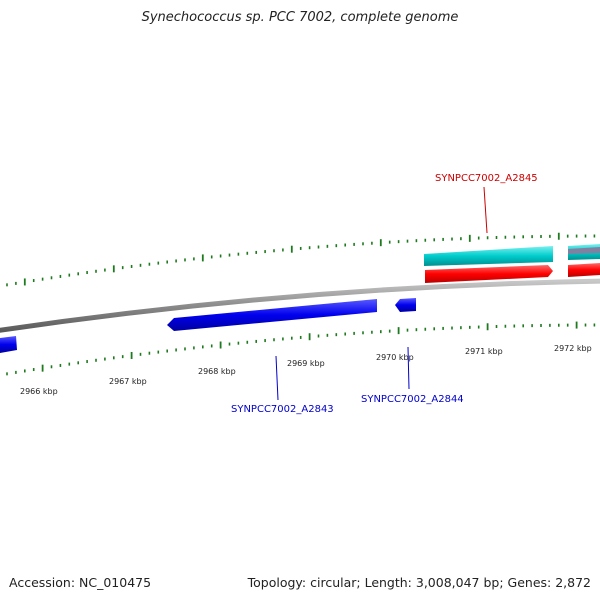 This screenshot has width=600, height=600. I want to click on position-label-2969: 2969 kbp, so click(306, 363).